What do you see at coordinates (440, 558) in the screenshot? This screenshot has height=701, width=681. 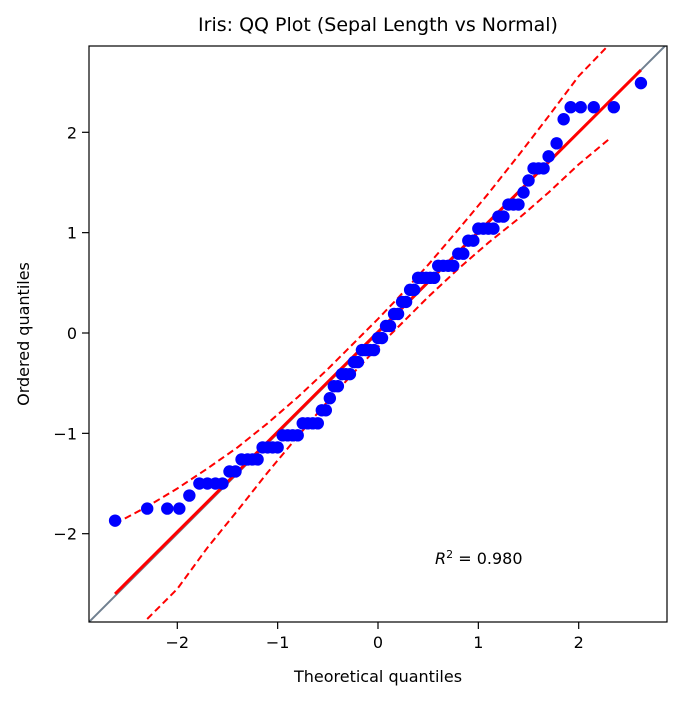 I see `r-squared-symbol: R` at bounding box center [440, 558].